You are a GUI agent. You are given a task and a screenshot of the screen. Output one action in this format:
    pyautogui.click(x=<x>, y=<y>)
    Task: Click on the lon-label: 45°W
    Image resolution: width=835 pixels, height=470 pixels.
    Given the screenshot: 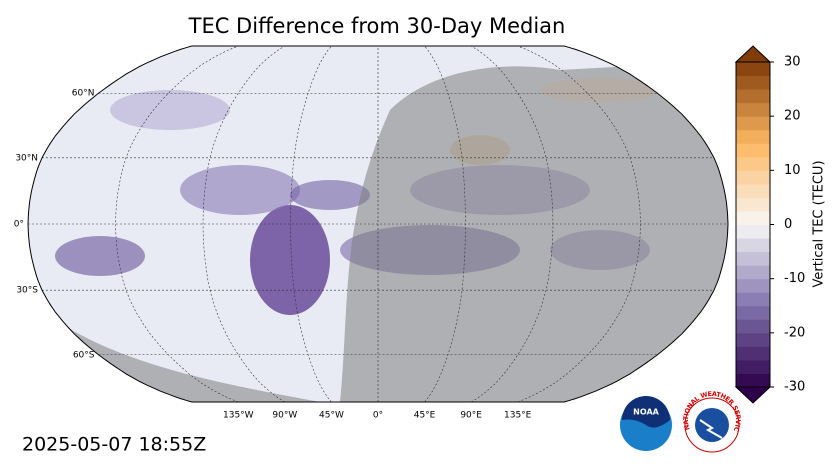 What is the action you would take?
    pyautogui.click(x=331, y=416)
    